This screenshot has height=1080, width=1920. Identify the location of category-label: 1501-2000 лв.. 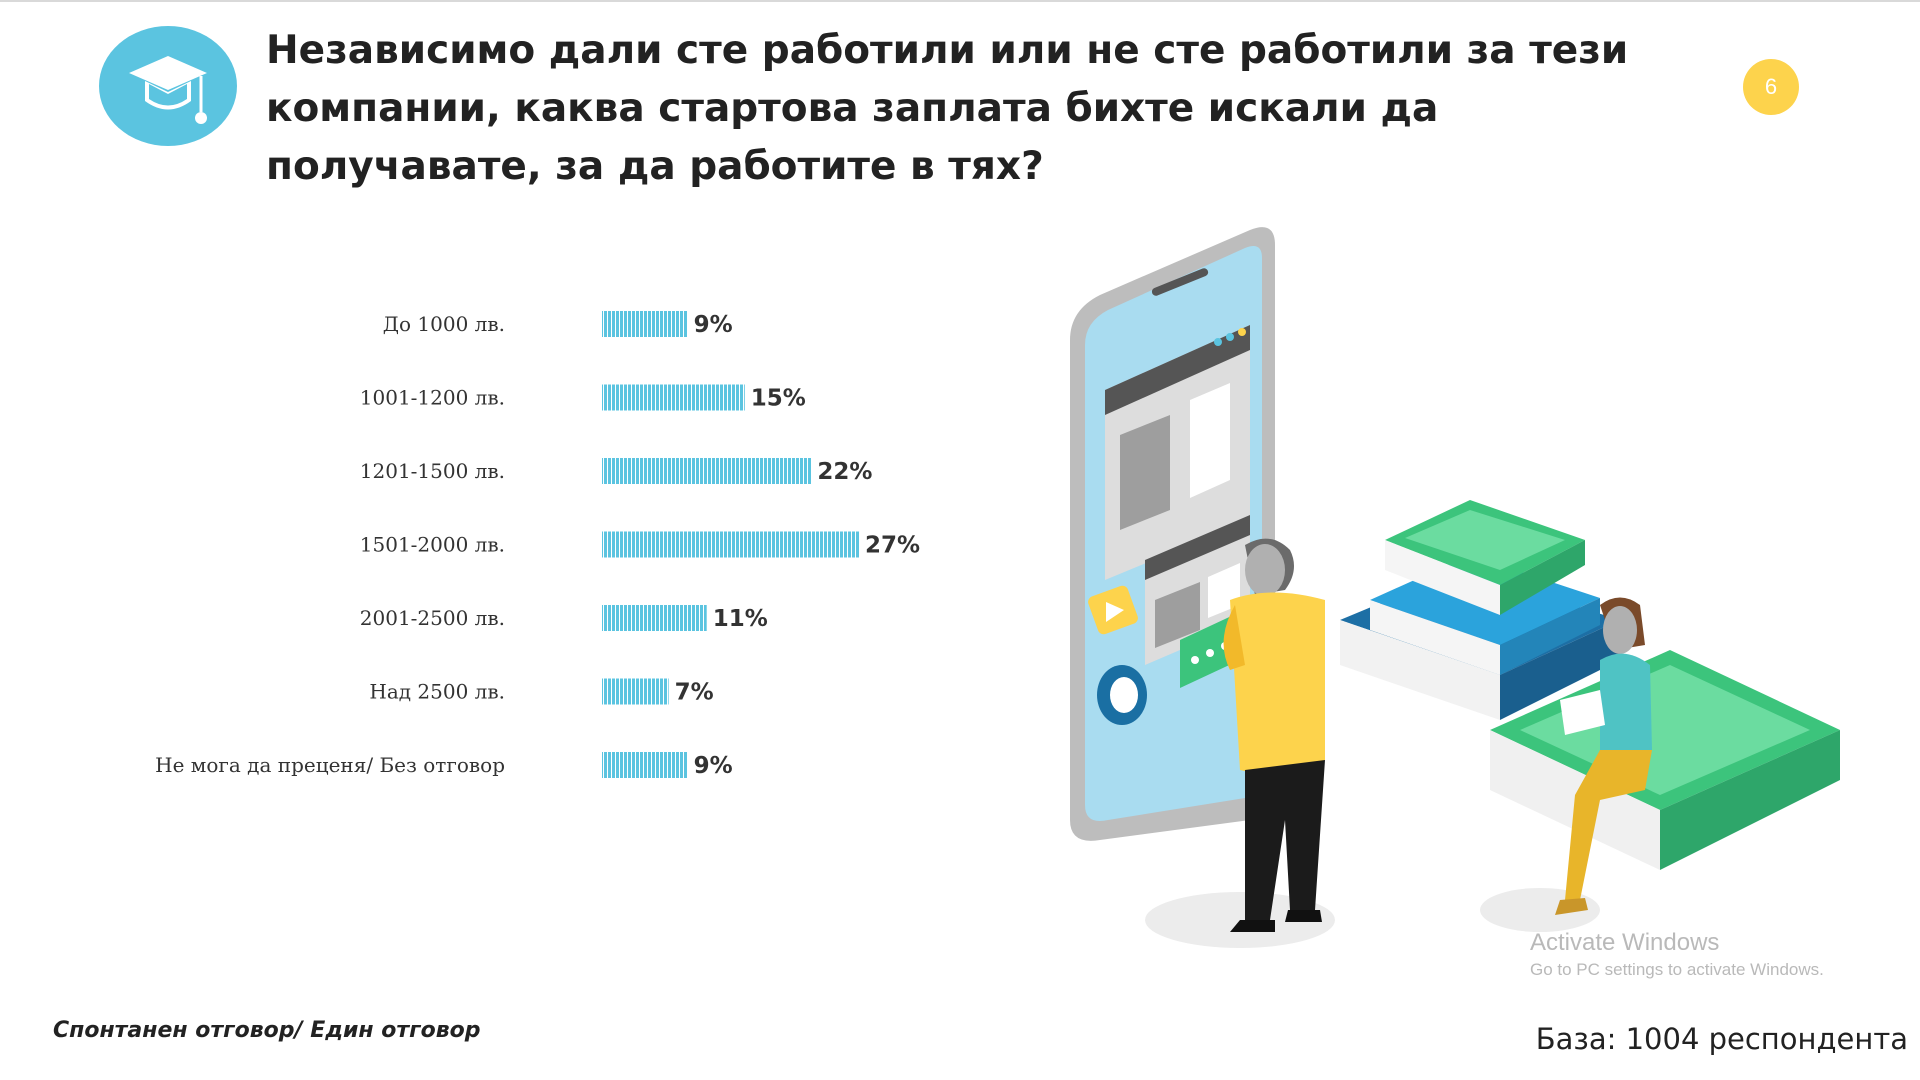
(432, 545).